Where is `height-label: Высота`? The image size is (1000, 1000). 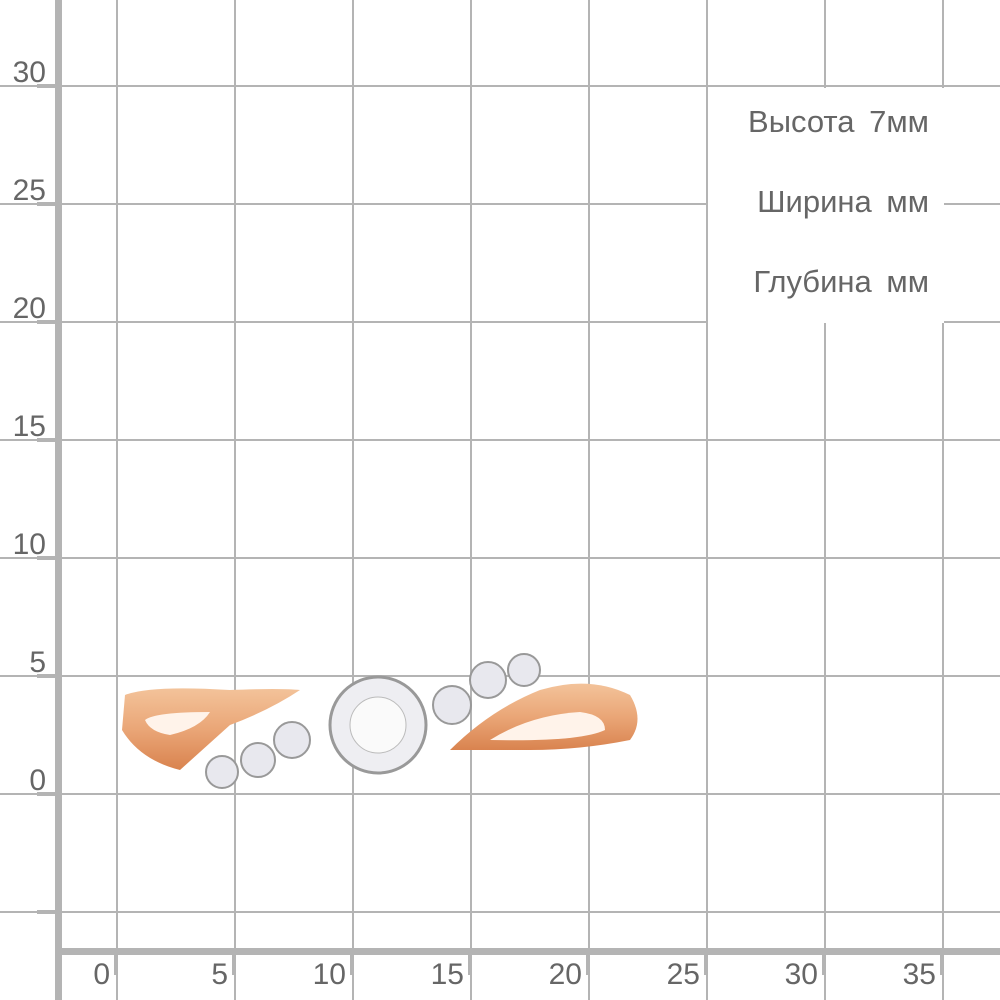
height-label: Высота is located at coordinates (801, 121).